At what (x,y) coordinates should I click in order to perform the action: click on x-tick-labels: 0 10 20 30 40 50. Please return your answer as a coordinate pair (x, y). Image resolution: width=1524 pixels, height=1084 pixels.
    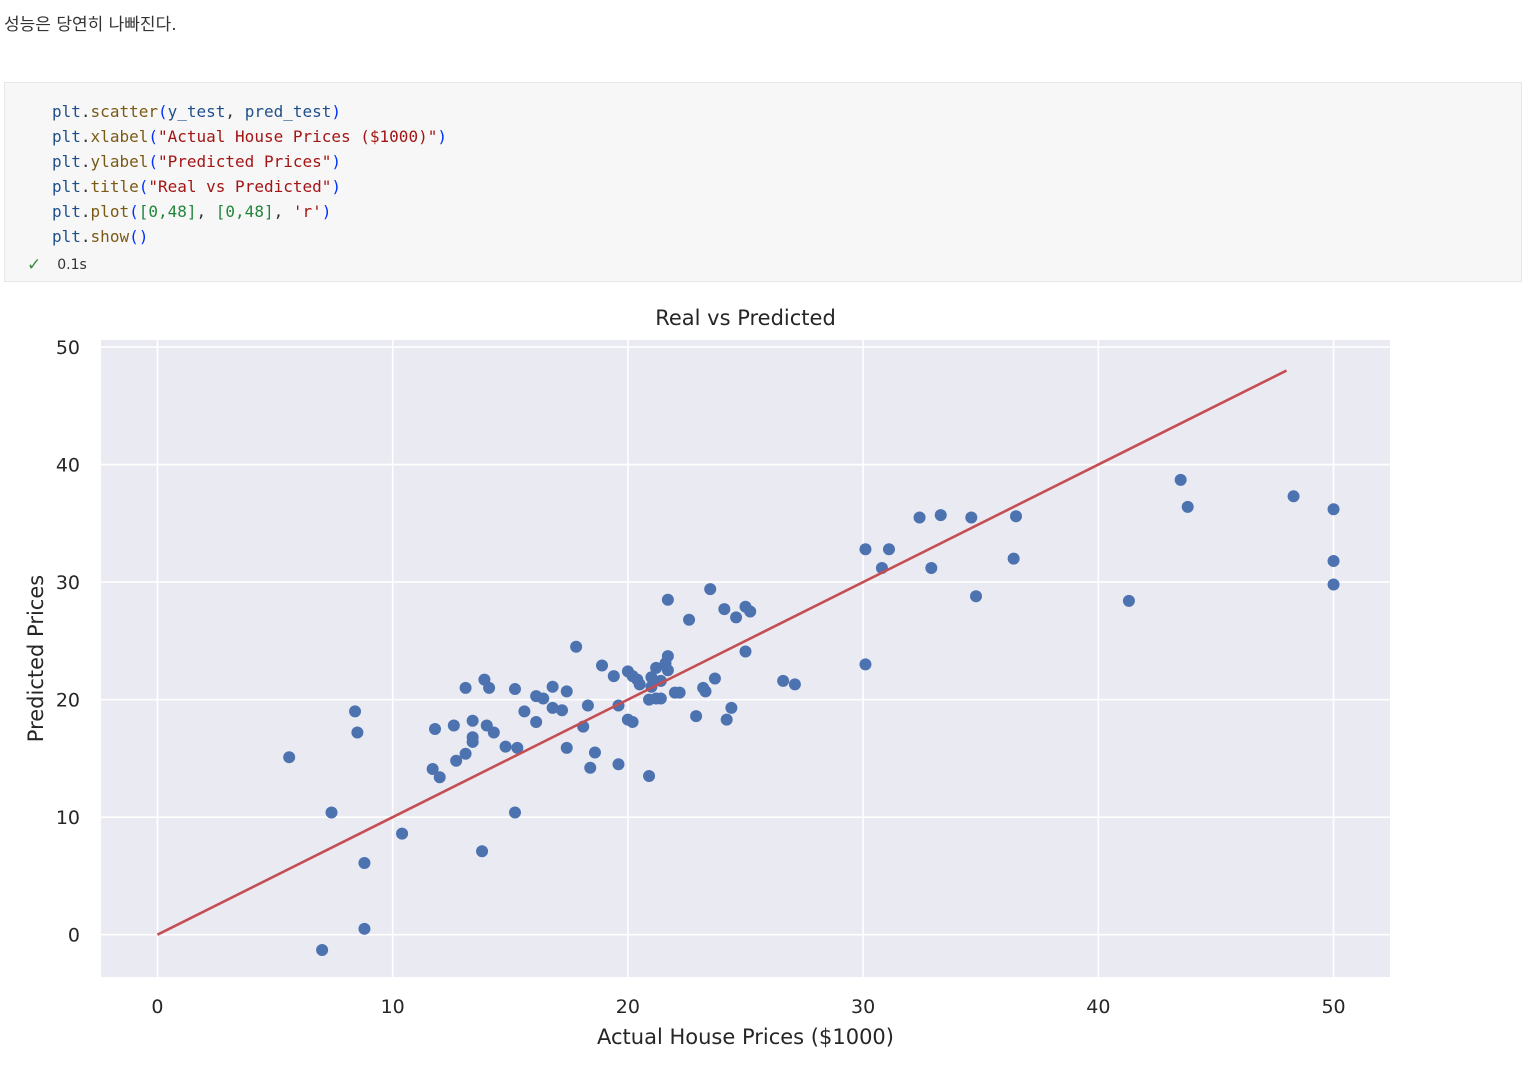
    Looking at the image, I should click on (748, 1007).